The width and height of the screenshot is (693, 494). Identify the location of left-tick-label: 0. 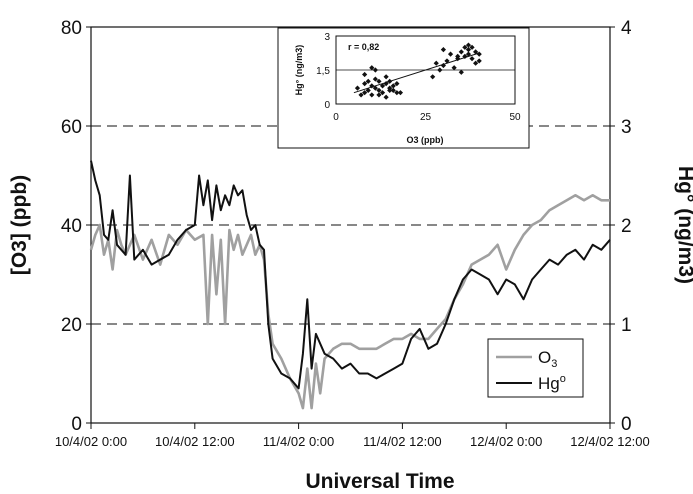
(76, 424).